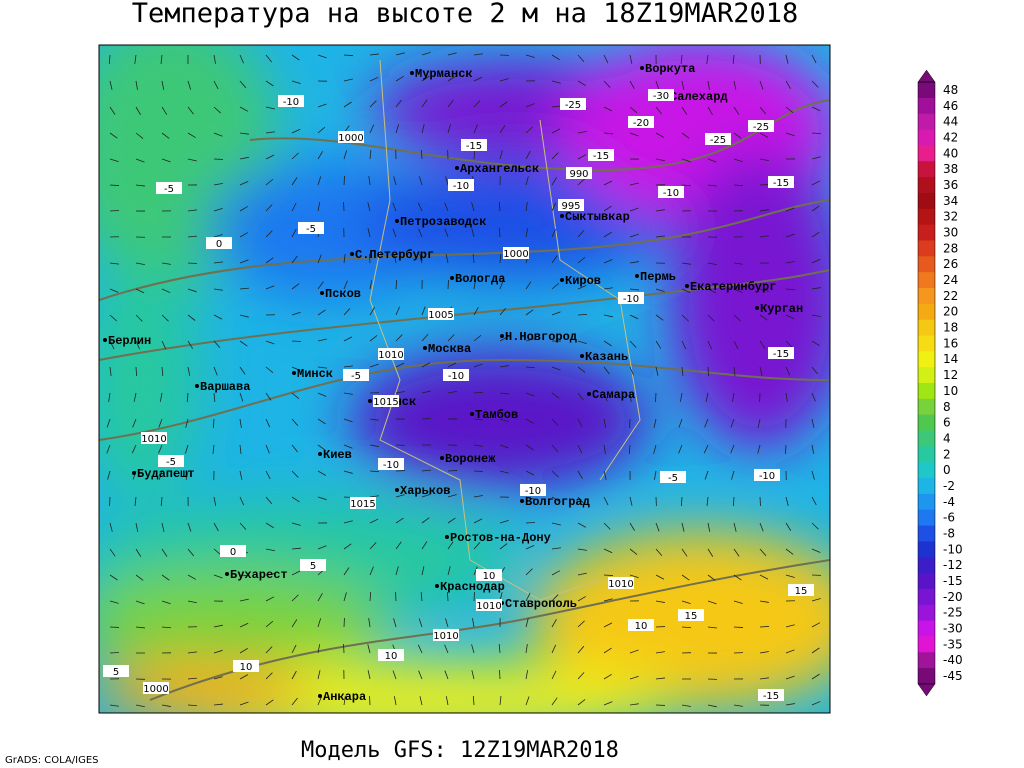 Image resolution: width=1024 pixels, height=768 pixels. Describe the element at coordinates (155, 689) in the screenshot. I see `contour-label: 1000` at that location.